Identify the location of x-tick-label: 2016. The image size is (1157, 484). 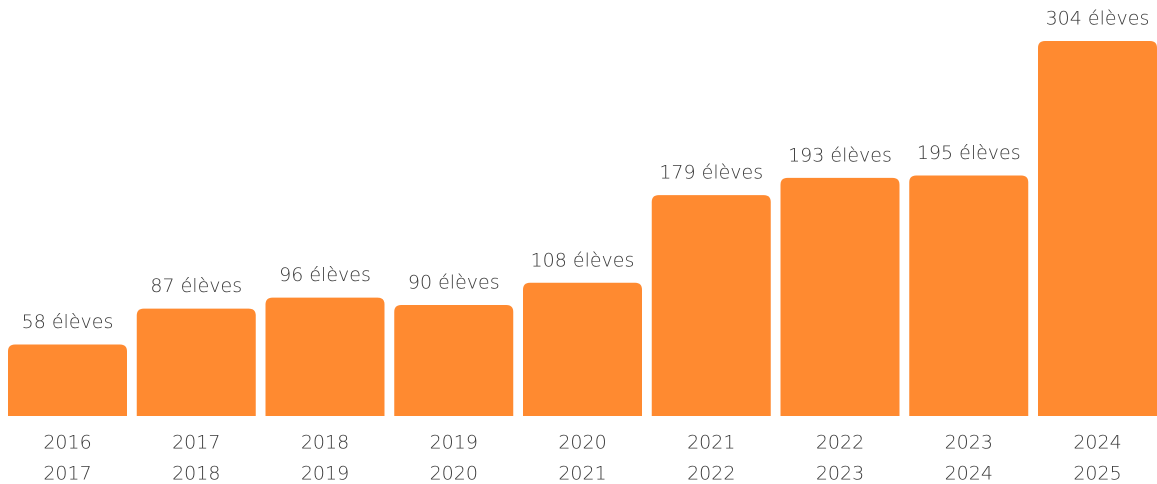
(67, 443).